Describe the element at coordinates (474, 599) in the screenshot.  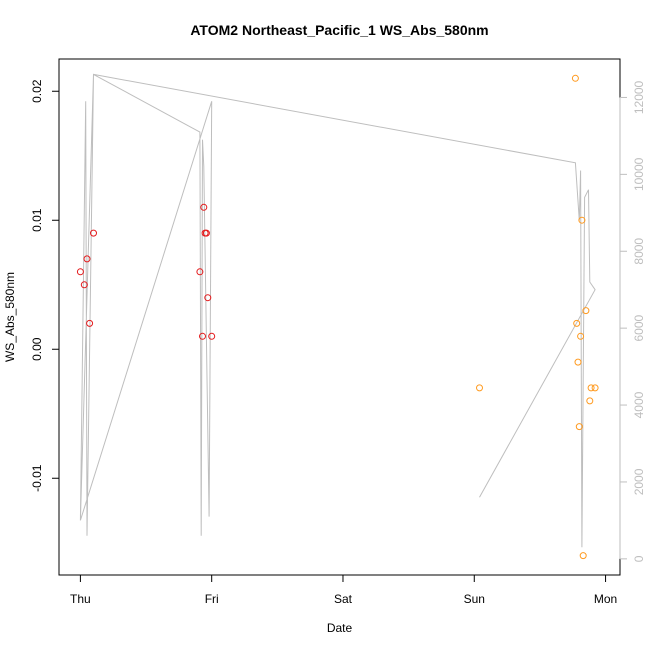
I see `x-tick-label: Sun` at that location.